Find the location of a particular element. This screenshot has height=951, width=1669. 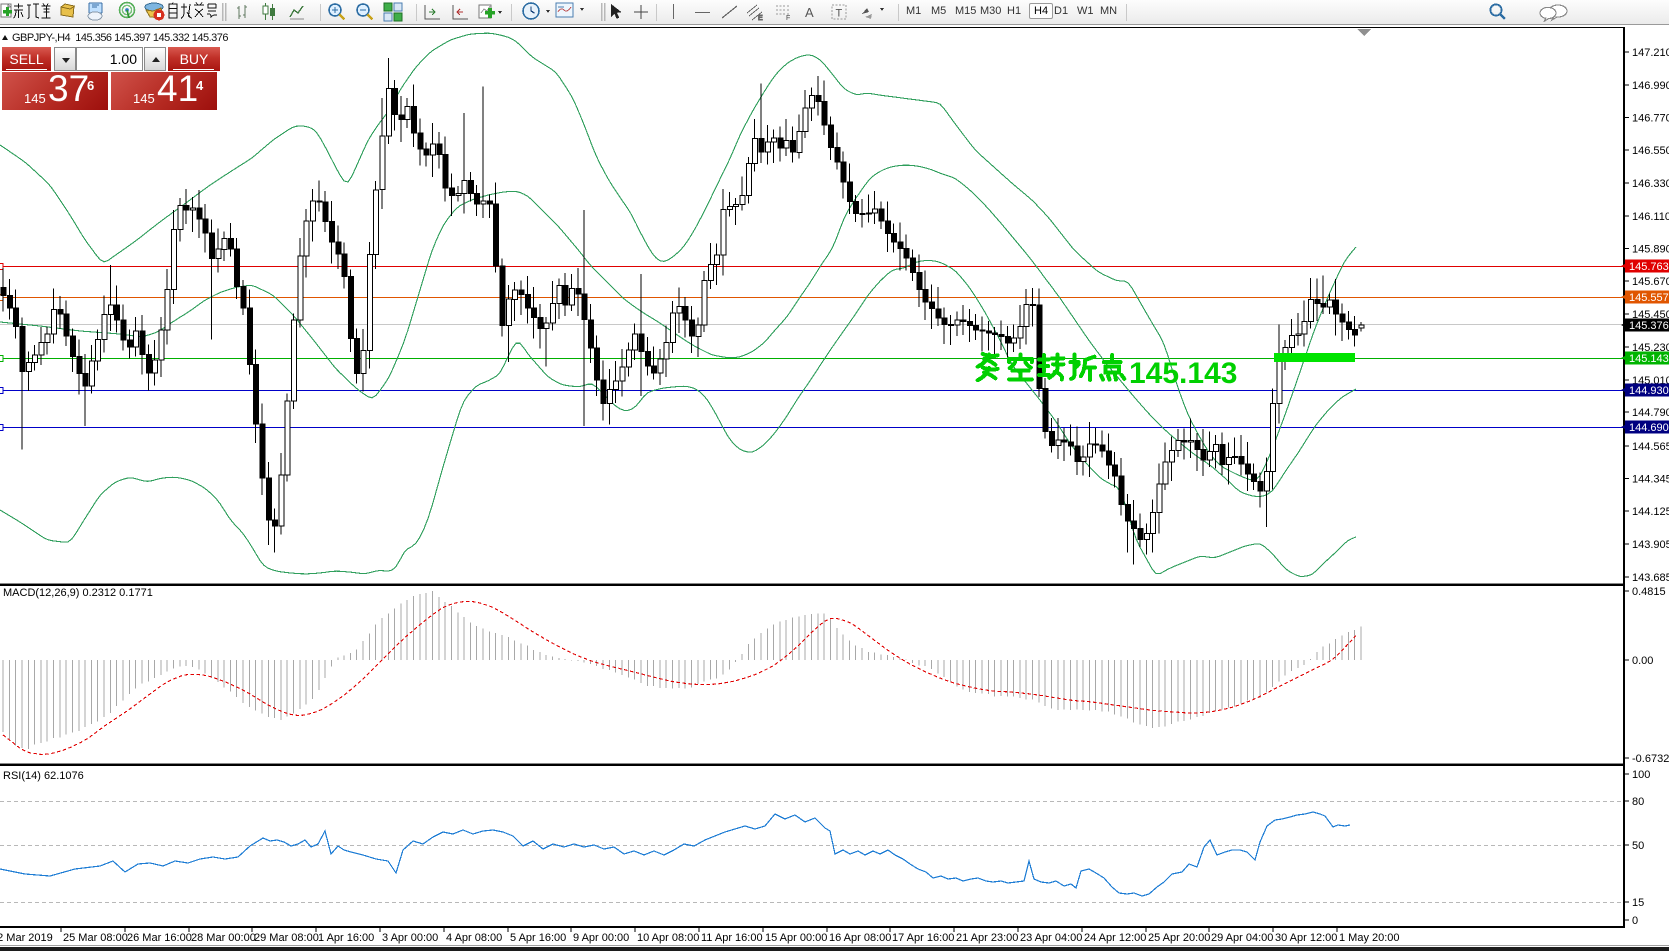

svg-text: 29 Apr 04:00 is located at coordinates (1242, 938).